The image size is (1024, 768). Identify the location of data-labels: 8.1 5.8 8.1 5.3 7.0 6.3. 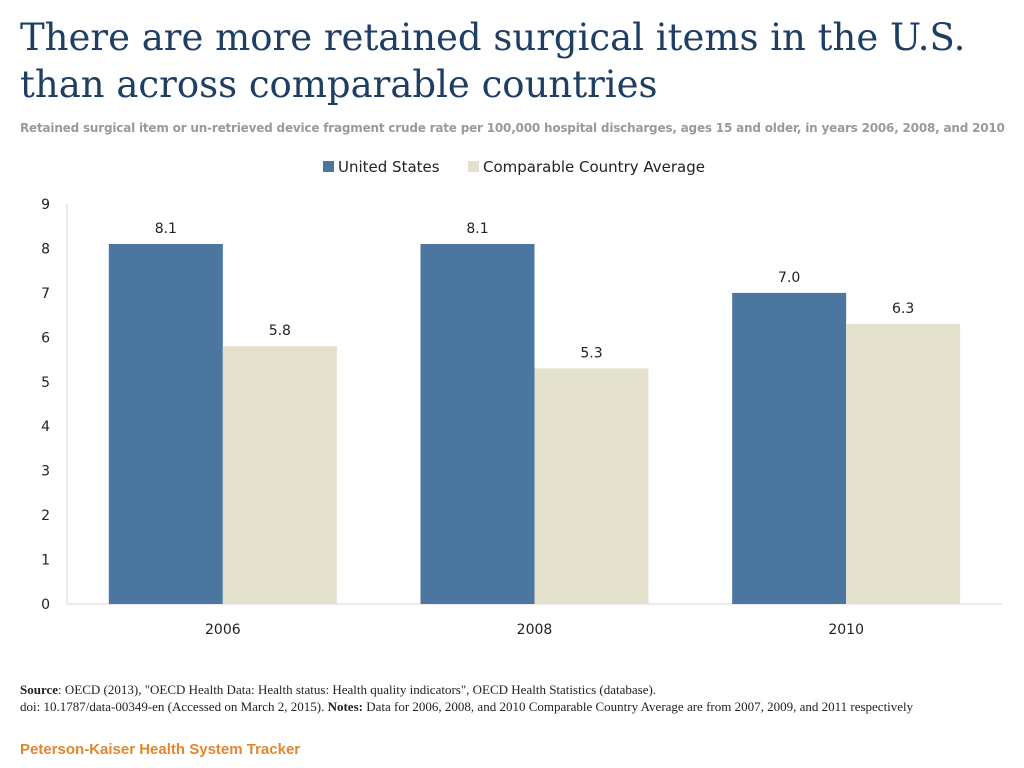
(535, 291).